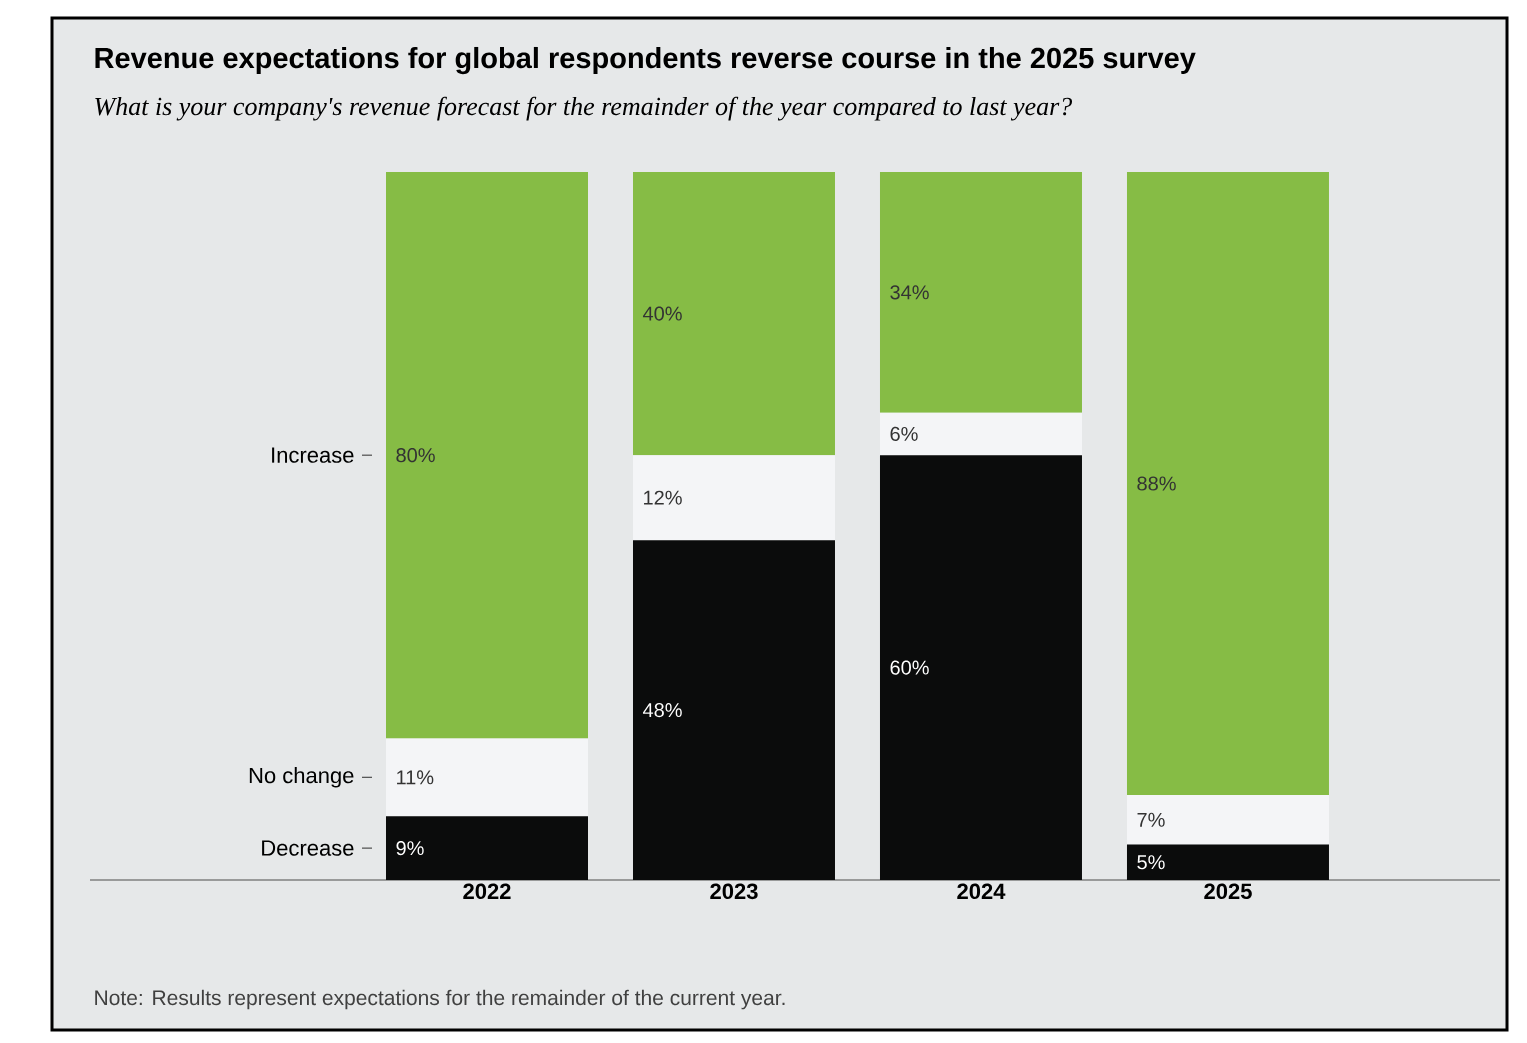 The image size is (1527, 1043). Describe the element at coordinates (313, 455) in the screenshot. I see `series-label: Increase` at that location.